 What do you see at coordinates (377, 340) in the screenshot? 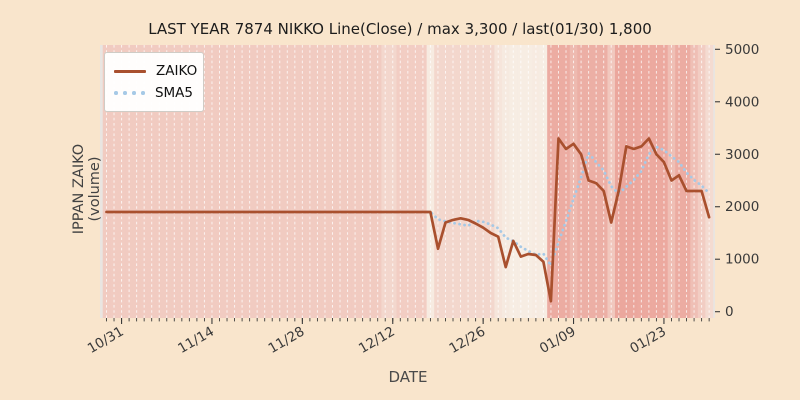
I see `x-tick-label: 12/12` at bounding box center [377, 340].